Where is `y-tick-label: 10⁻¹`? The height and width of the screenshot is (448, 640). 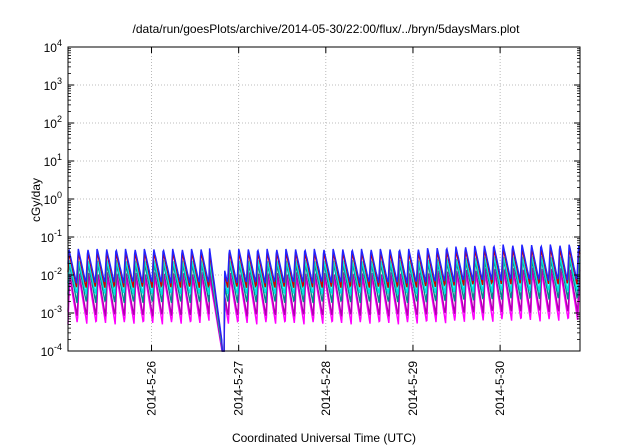
y-tick-label: 10⁻¹ is located at coordinates (51, 236).